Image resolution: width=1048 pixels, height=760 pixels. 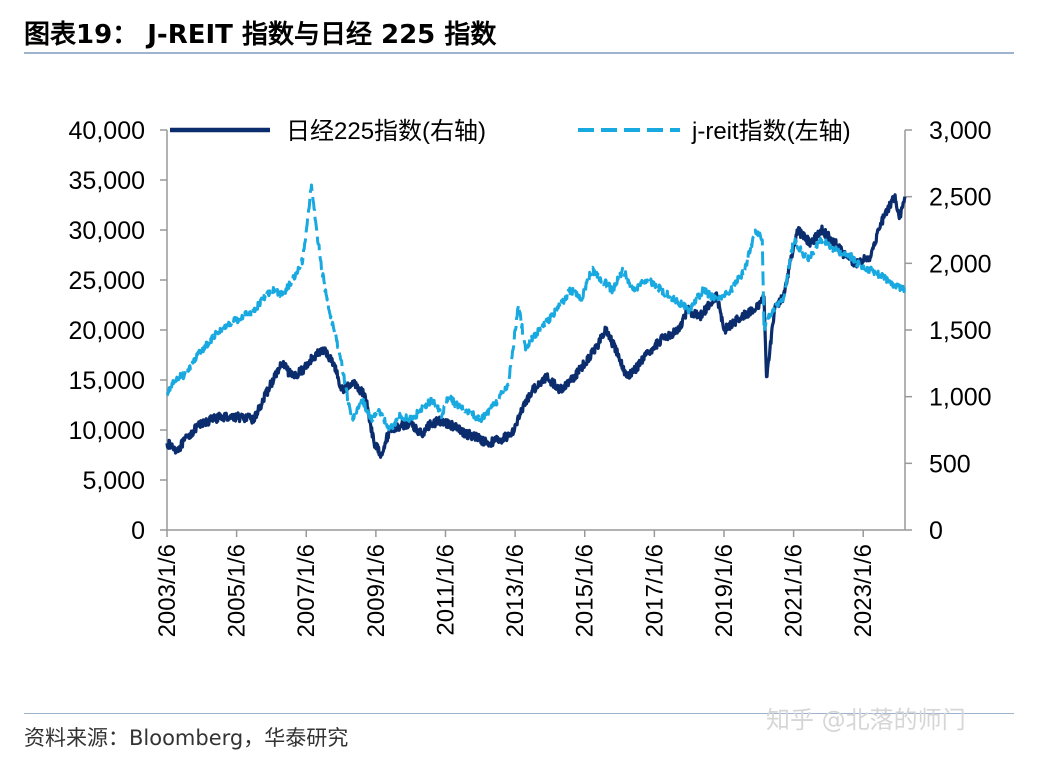 I want to click on x-tick-label: 2003/1/6, so click(x=167, y=590).